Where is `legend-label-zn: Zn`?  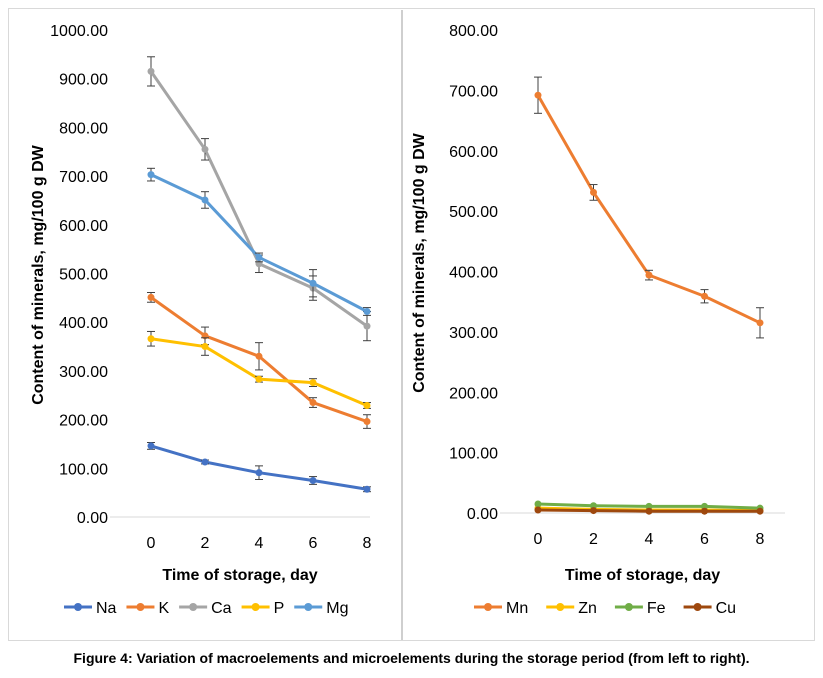 legend-label-zn: Zn is located at coordinates (587, 608).